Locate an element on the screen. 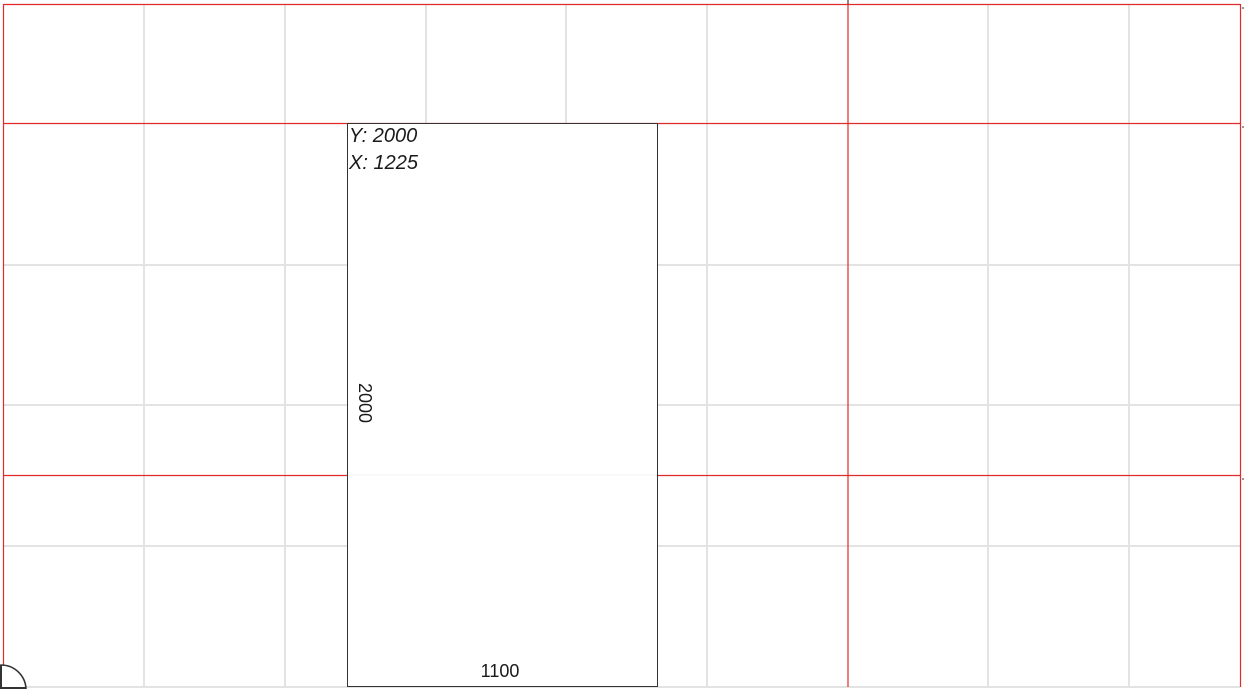  panel-width-label: 1100 is located at coordinates (500, 671).